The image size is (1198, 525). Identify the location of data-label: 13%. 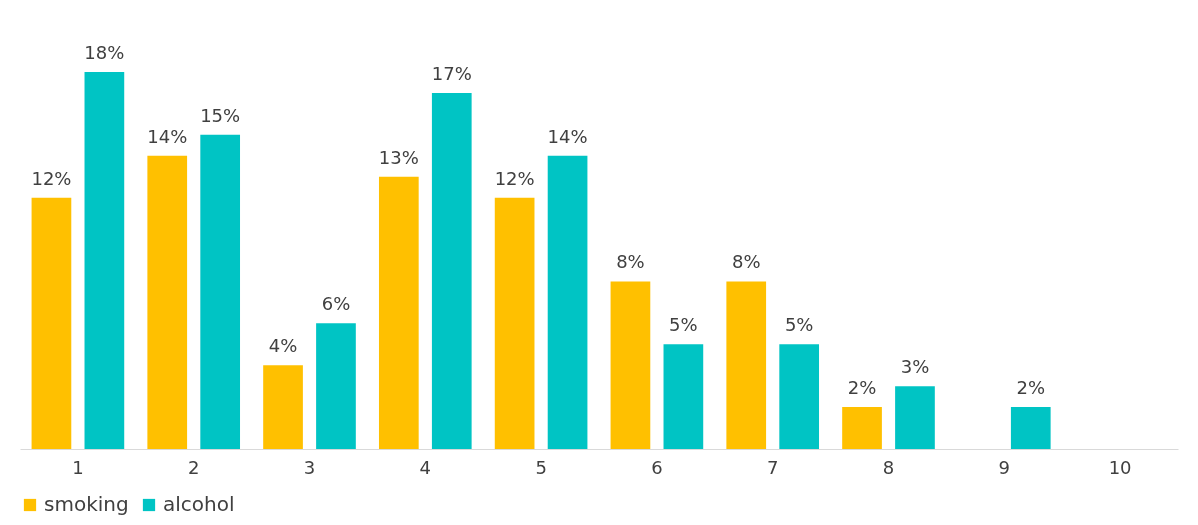
(398, 157).